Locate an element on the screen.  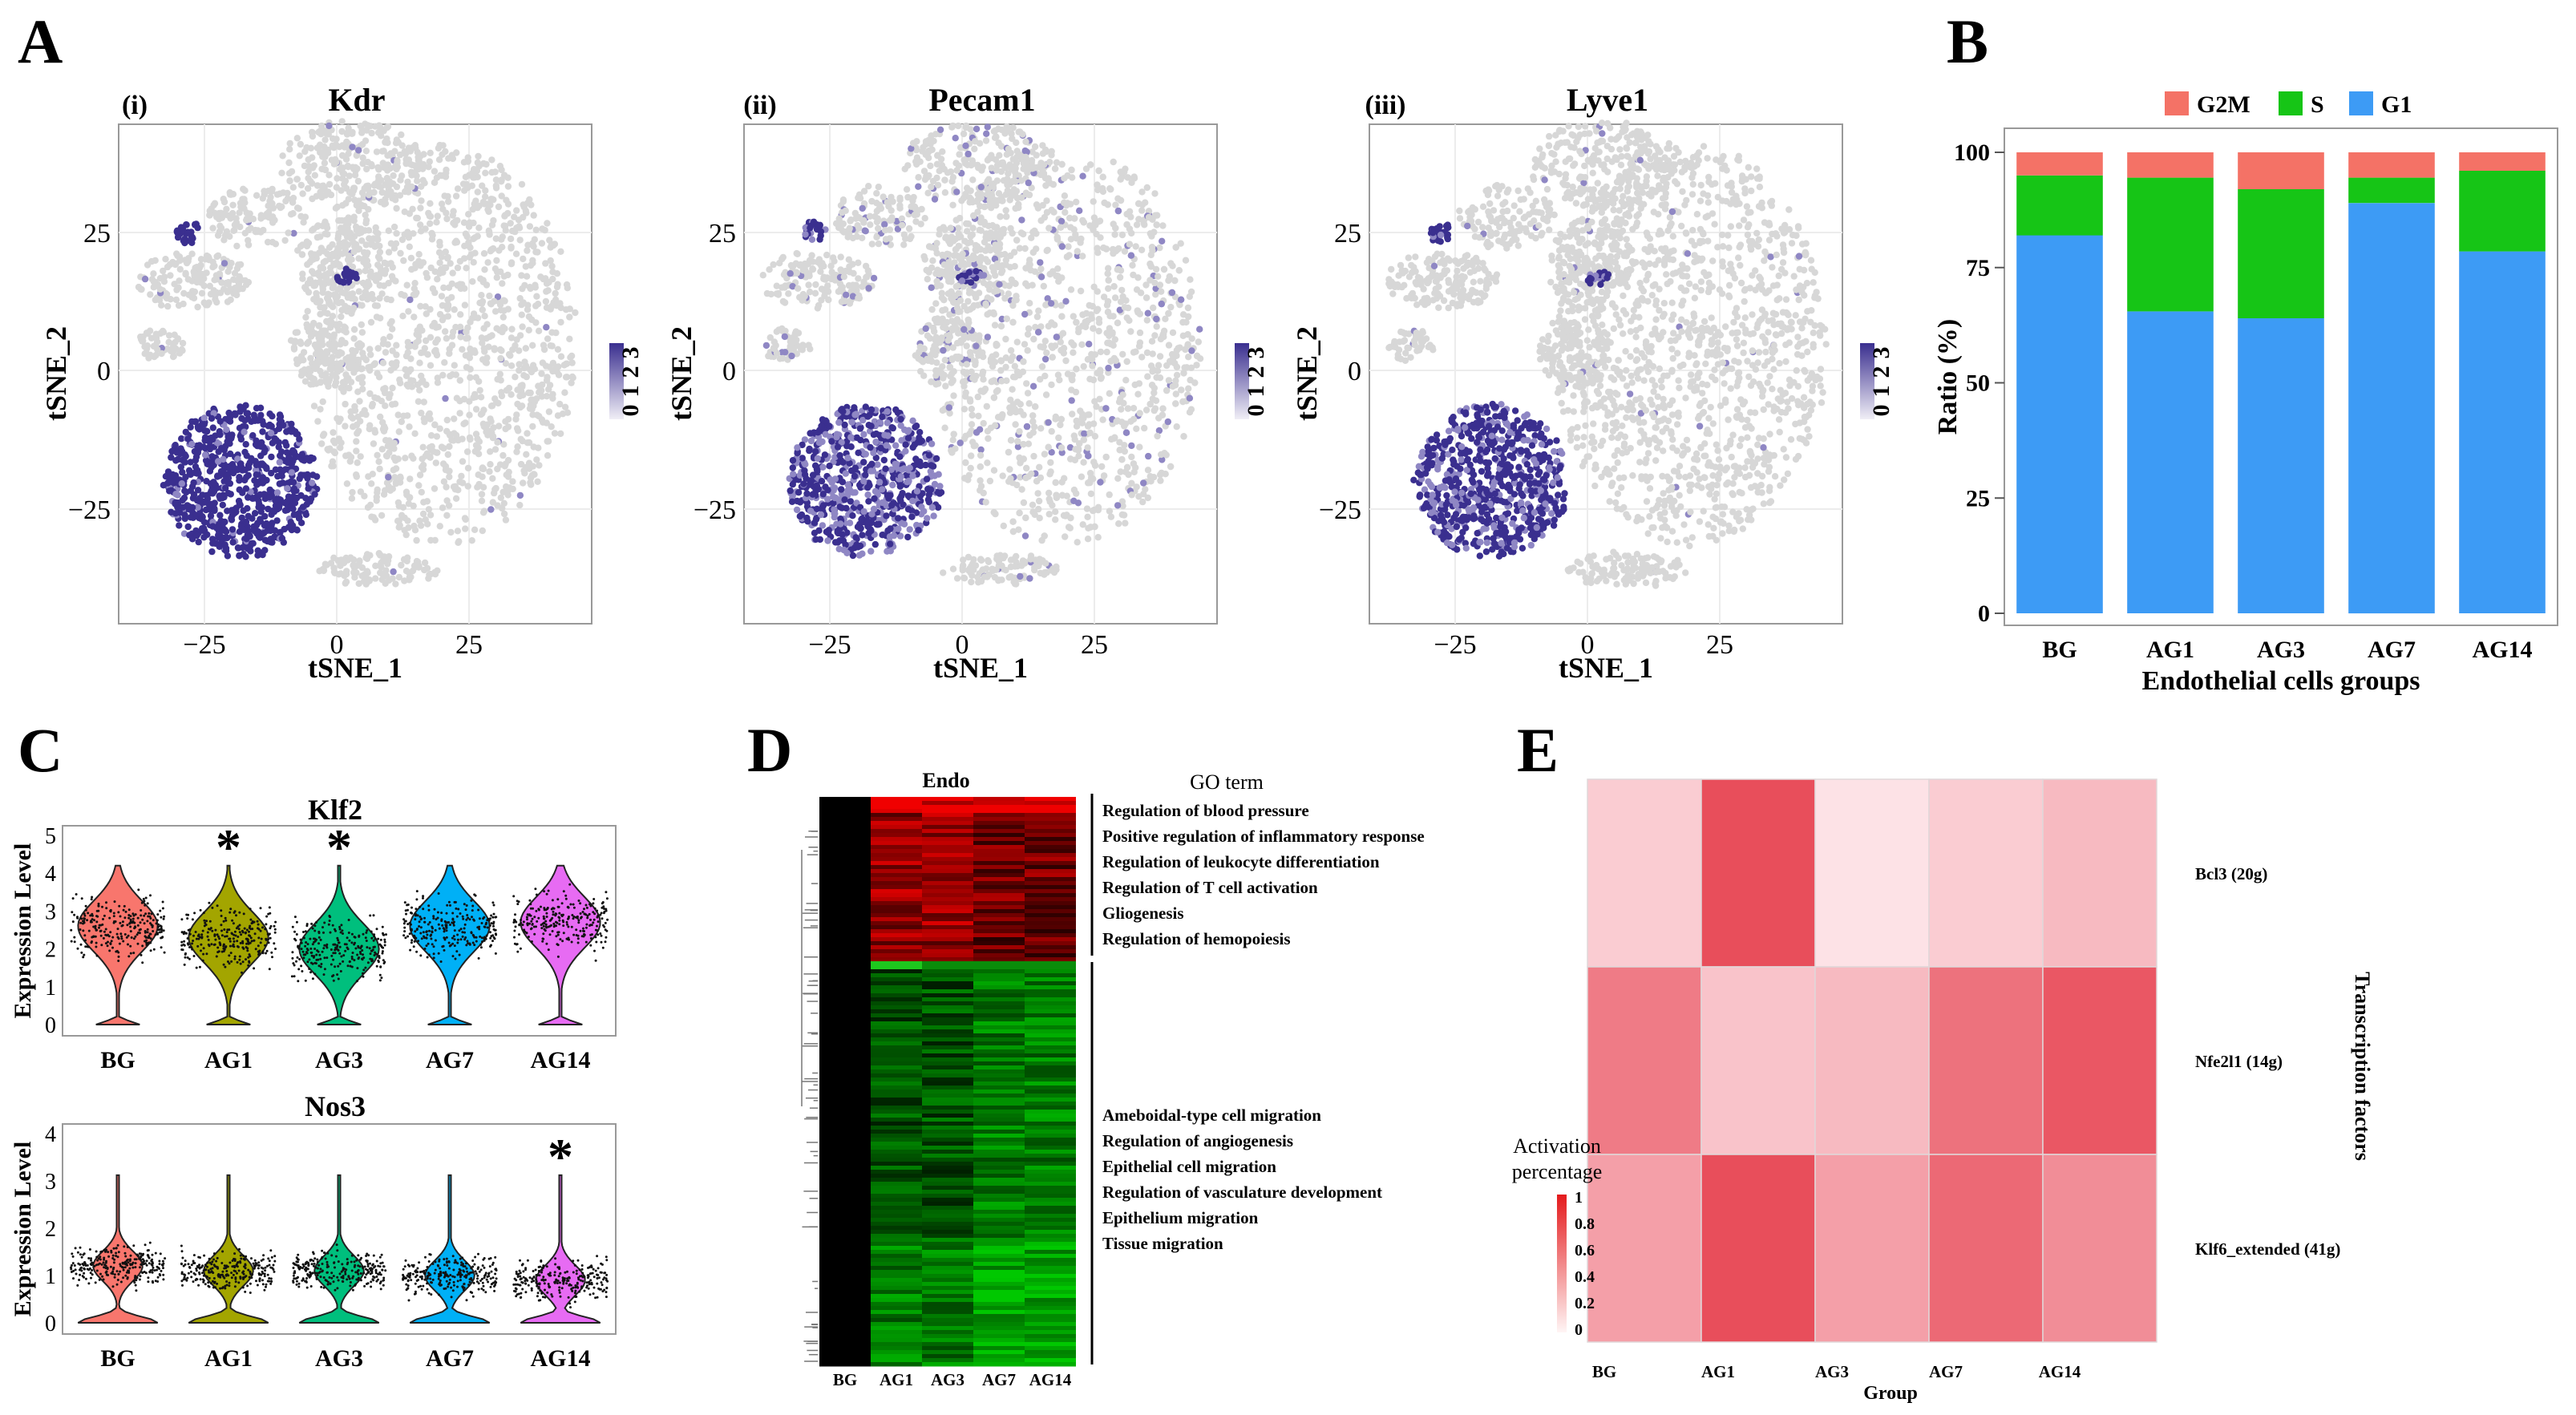
violin-ag1 is located at coordinates (228, 944).